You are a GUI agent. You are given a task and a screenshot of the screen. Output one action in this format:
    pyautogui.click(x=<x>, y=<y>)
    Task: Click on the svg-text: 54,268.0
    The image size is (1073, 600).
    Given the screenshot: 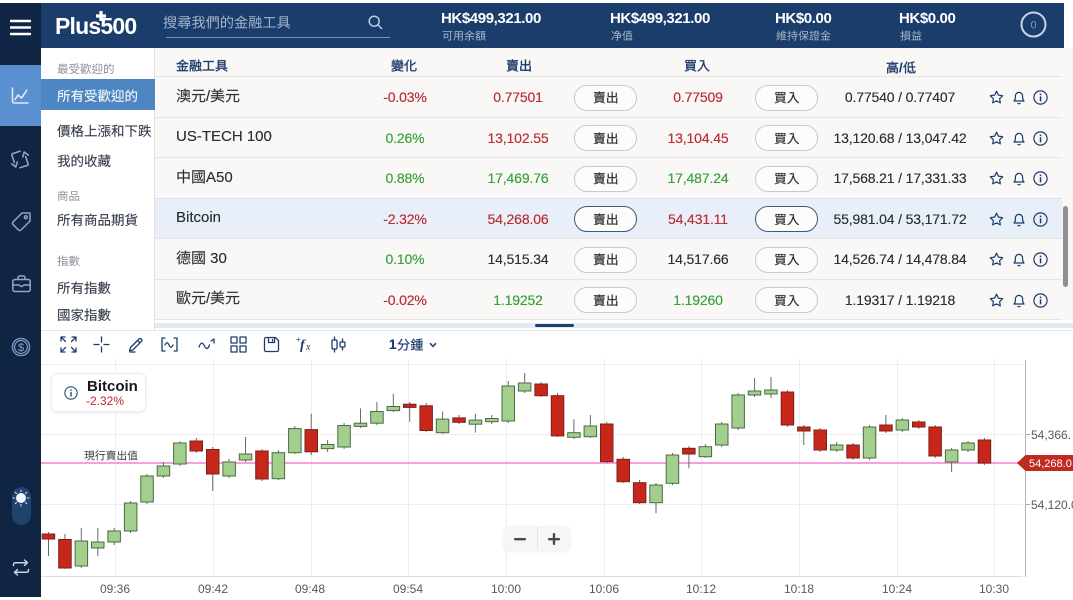 What is the action you would take?
    pyautogui.click(x=1050, y=464)
    